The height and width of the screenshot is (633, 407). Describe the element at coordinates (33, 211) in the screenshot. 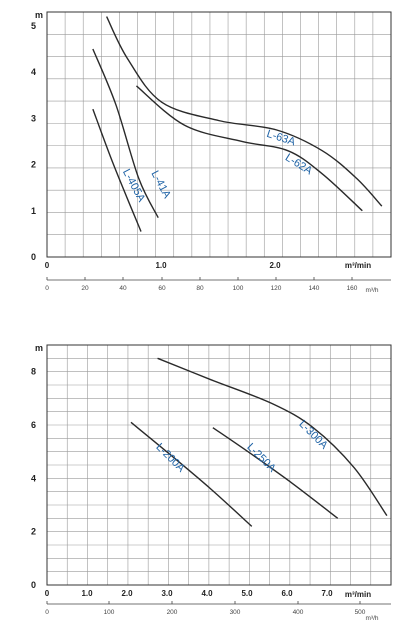

I see `y-tick-label: 1` at that location.